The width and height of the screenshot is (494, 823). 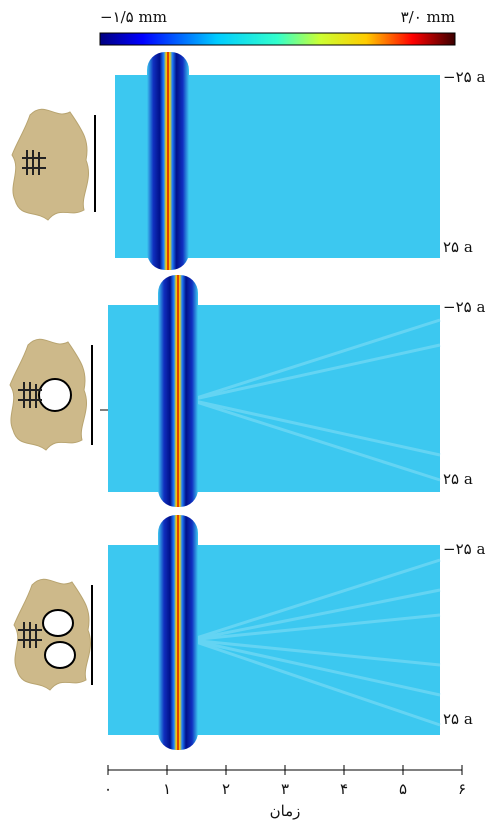 I want to click on colorbar-max: ۳/۰ mm, so click(x=428, y=17).